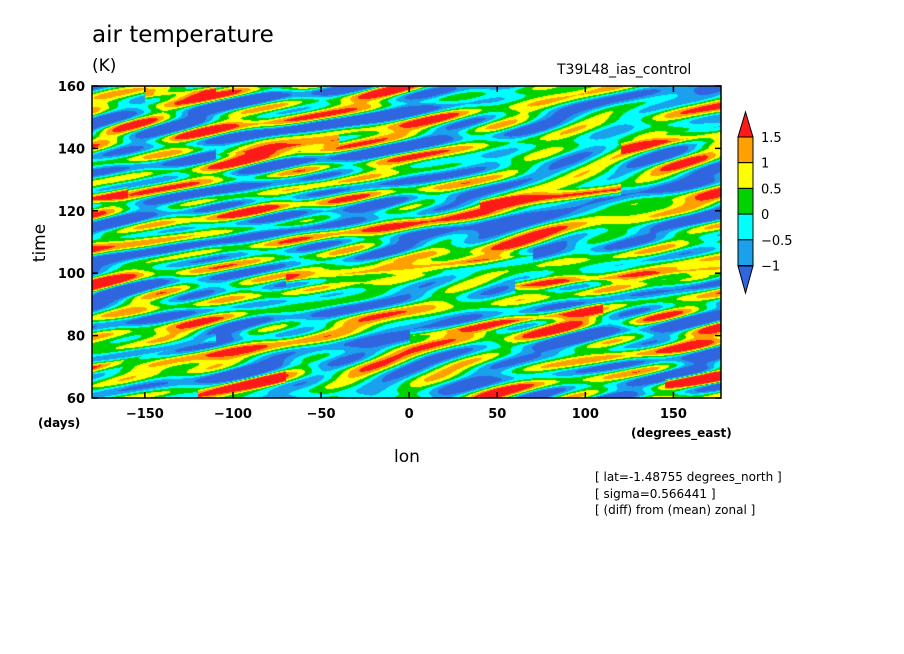 The image size is (904, 654). What do you see at coordinates (673, 414) in the screenshot?
I see `x-tick-label: 150` at bounding box center [673, 414].